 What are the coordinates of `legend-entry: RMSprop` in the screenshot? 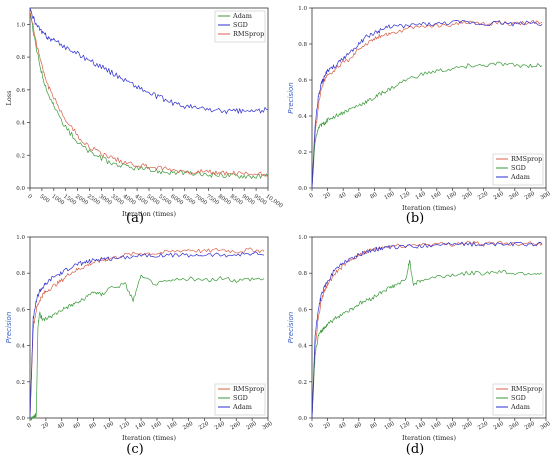 It's located at (526, 389).